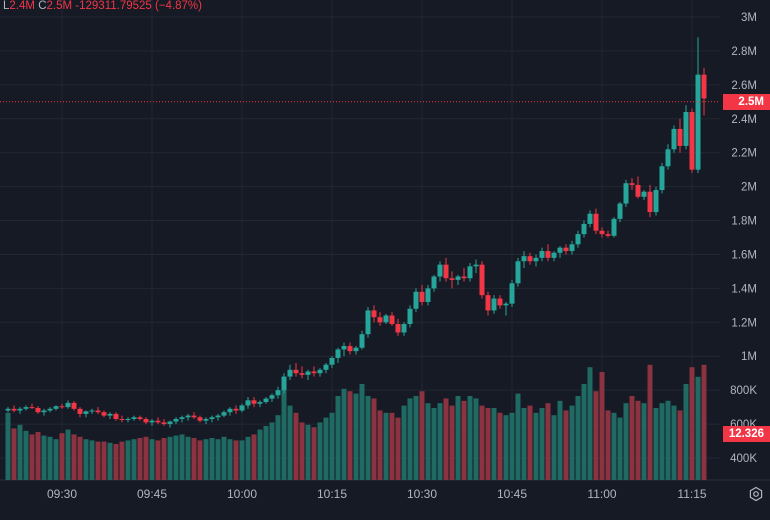 The width and height of the screenshot is (770, 520). I want to click on low-key: L, so click(6, 6).